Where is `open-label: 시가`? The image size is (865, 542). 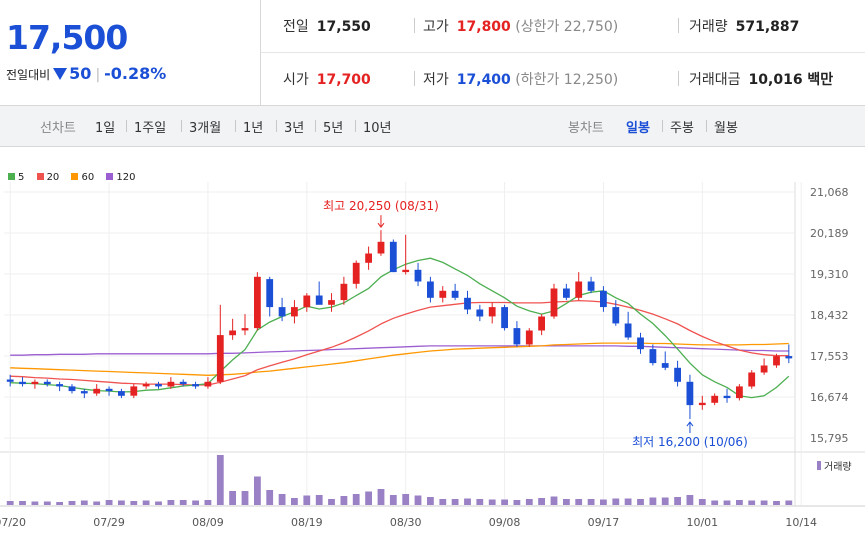
open-label: 시가 is located at coordinates (296, 80).